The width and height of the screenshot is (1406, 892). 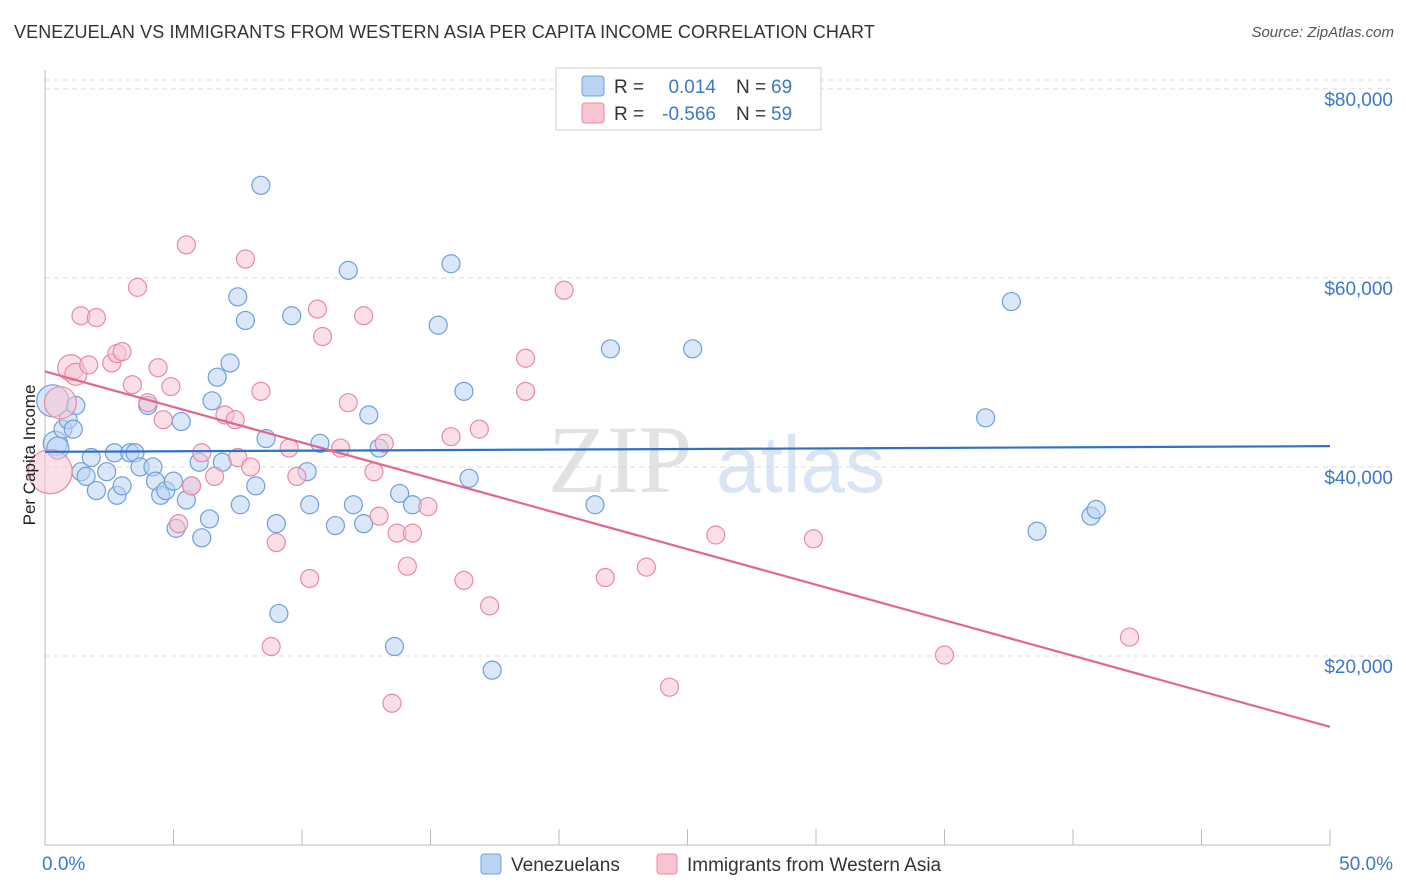 What do you see at coordinates (629, 114) in the screenshot?
I see `legend-r-label-1: R =` at bounding box center [629, 114].